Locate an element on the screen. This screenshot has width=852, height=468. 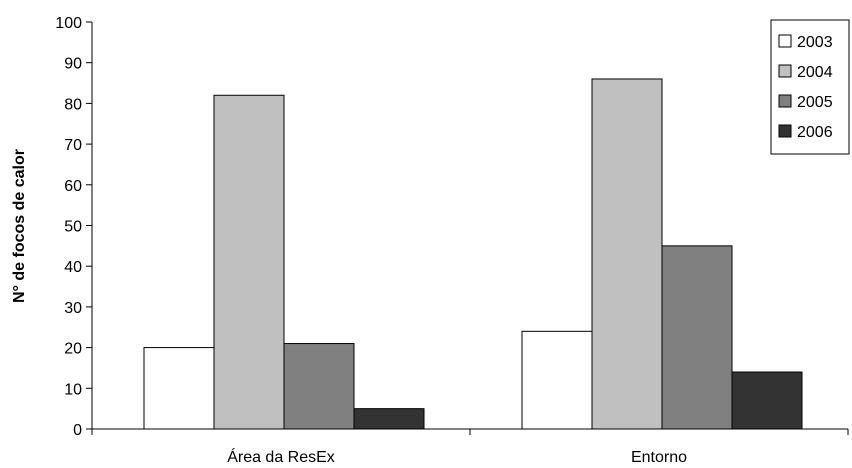
y-tick-label: 10 is located at coordinates (73, 389).